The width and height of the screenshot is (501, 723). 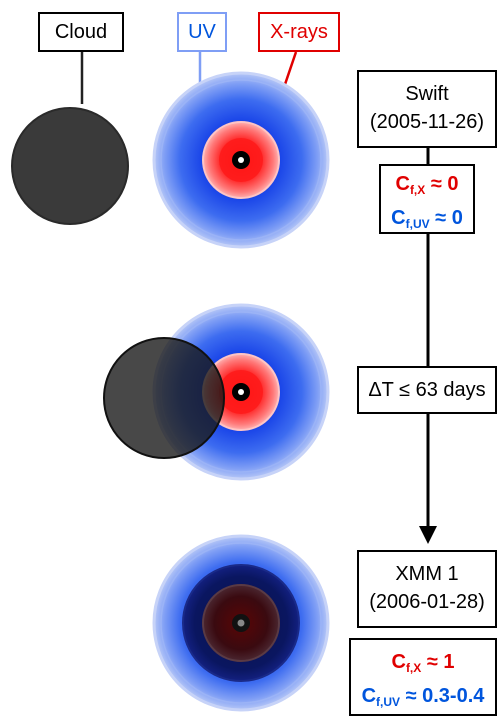 What do you see at coordinates (423, 677) in the screenshot?
I see `xmm-covering-fraction-box: Cf,X ≈ 1 Cf,UV ≈ 0.3-0.4` at bounding box center [423, 677].